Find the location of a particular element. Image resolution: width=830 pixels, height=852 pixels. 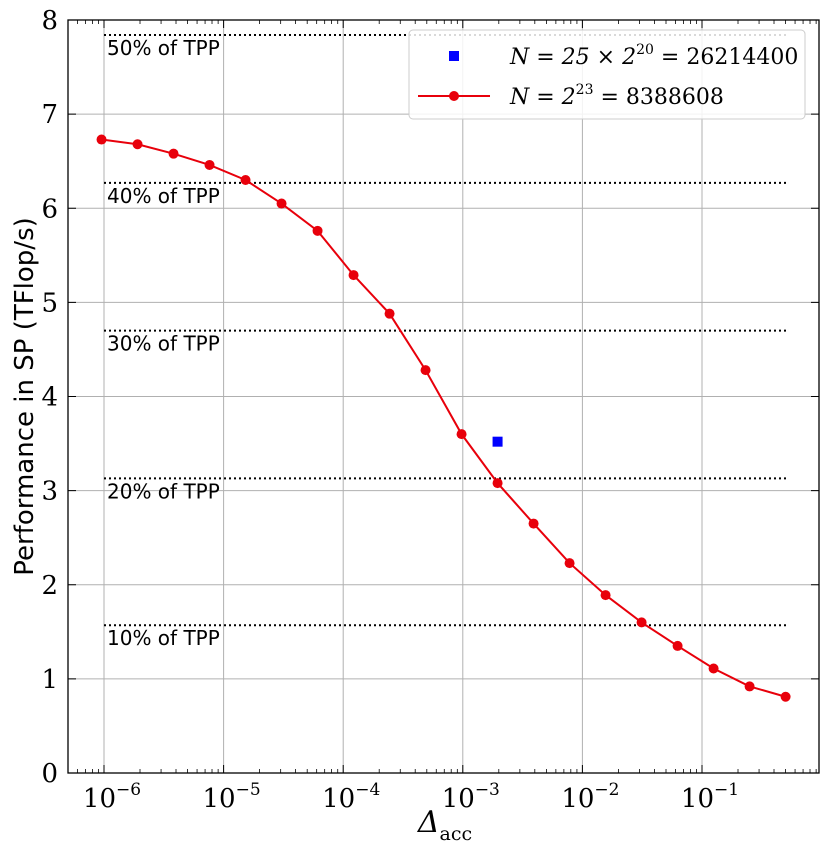

y-tick-label: 5 is located at coordinates (49, 303).